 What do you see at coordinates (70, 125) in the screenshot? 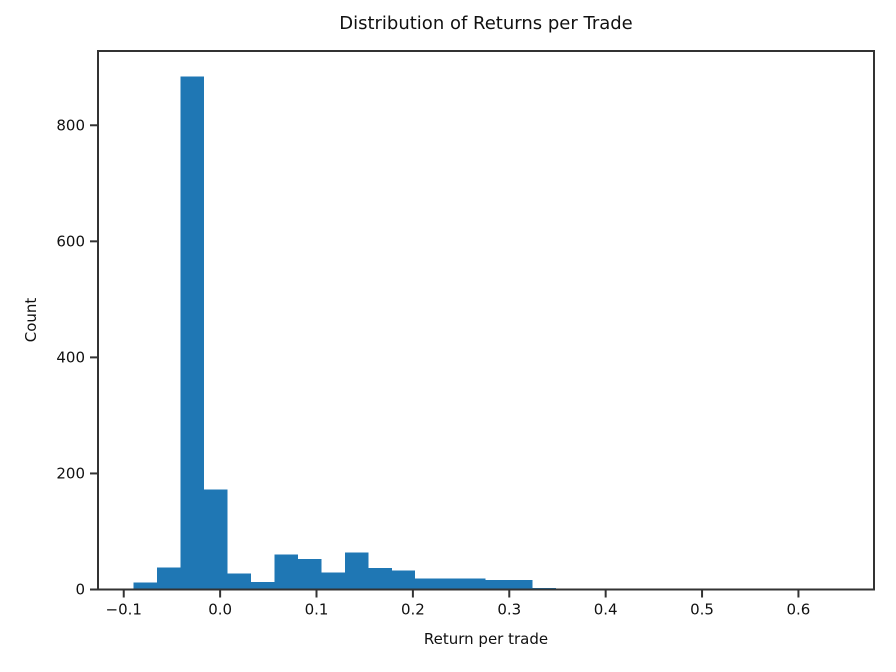
I see `y-tick-label: 800` at bounding box center [70, 125].